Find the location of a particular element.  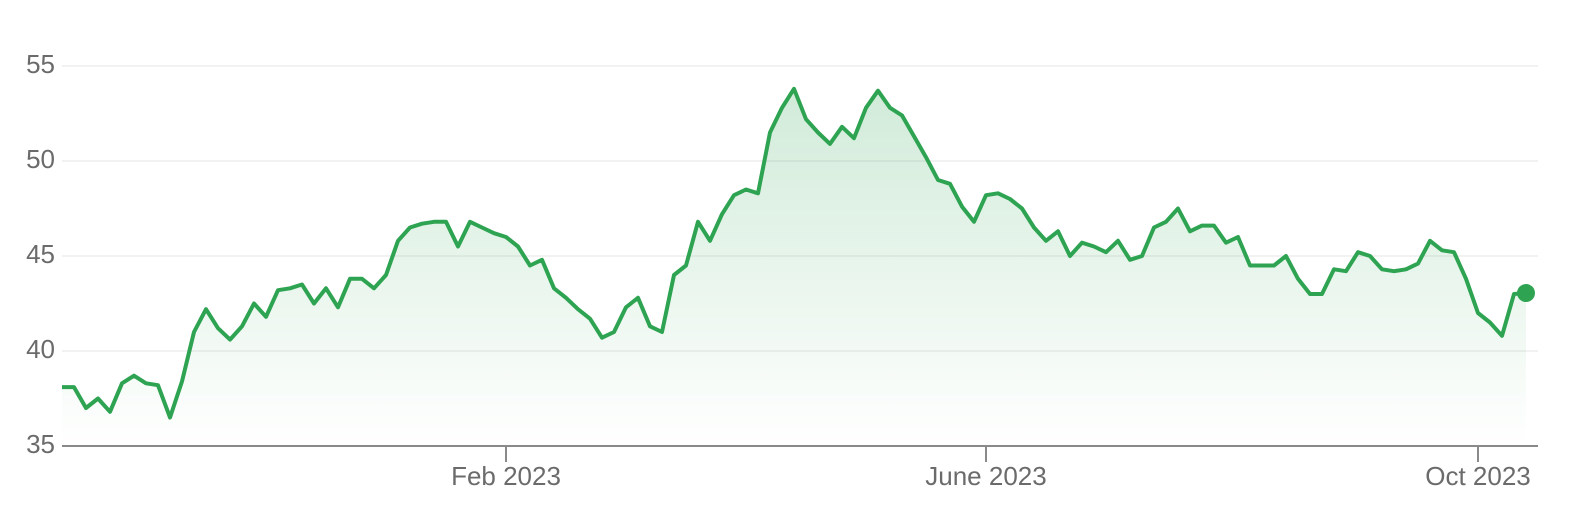

last-point is located at coordinates (1526, 293).